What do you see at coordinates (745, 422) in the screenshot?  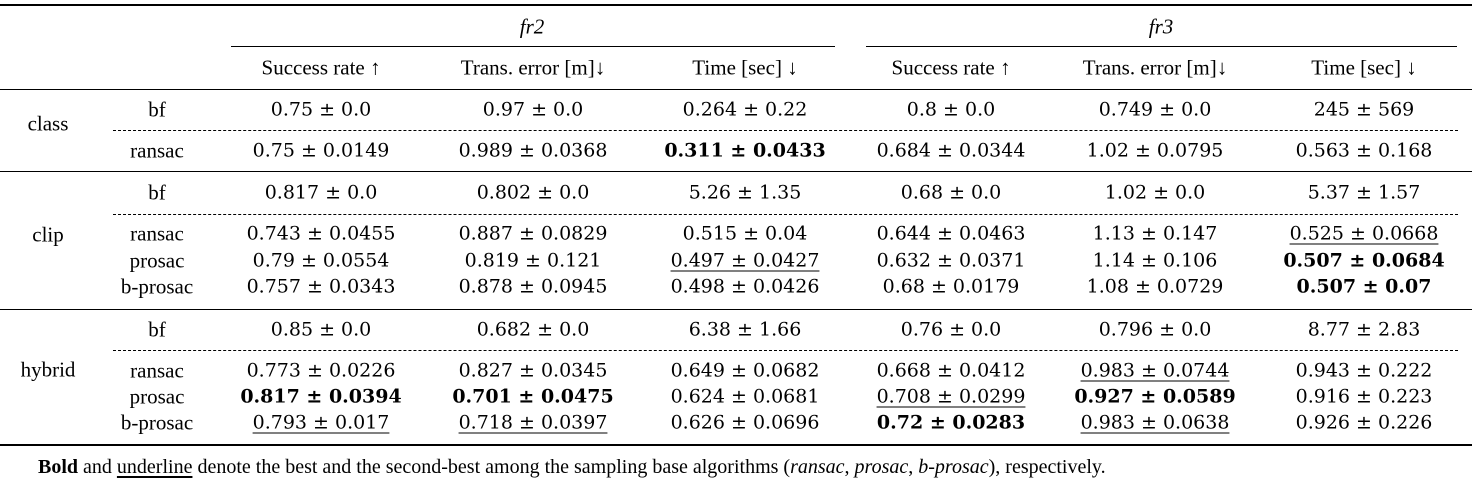 I see `table-cell: 0.626 ± 0.0696` at bounding box center [745, 422].